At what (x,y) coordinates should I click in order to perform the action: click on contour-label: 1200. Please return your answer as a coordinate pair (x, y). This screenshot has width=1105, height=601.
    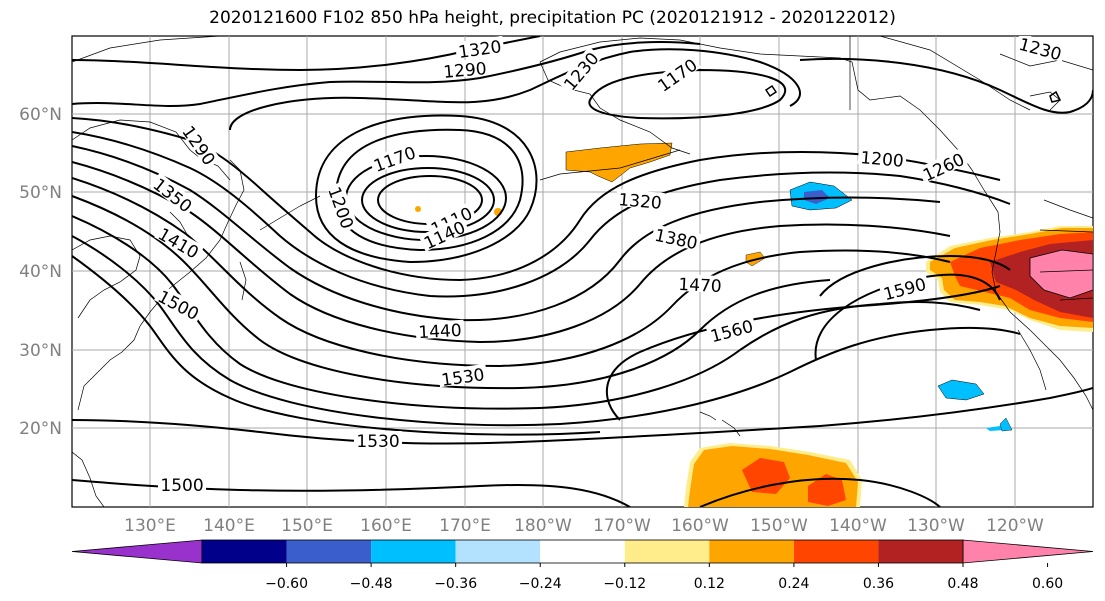
    Looking at the image, I should click on (882, 159).